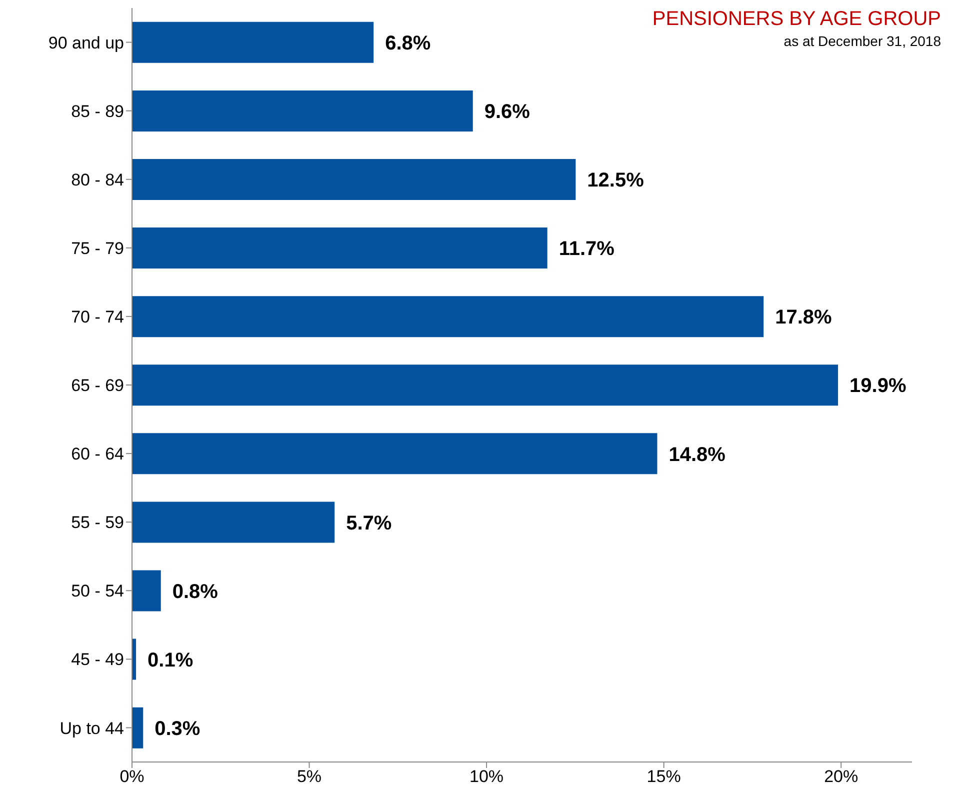 The width and height of the screenshot is (965, 802). Describe the element at coordinates (97, 180) in the screenshot. I see `y-tick-label: 80 - 84` at that location.